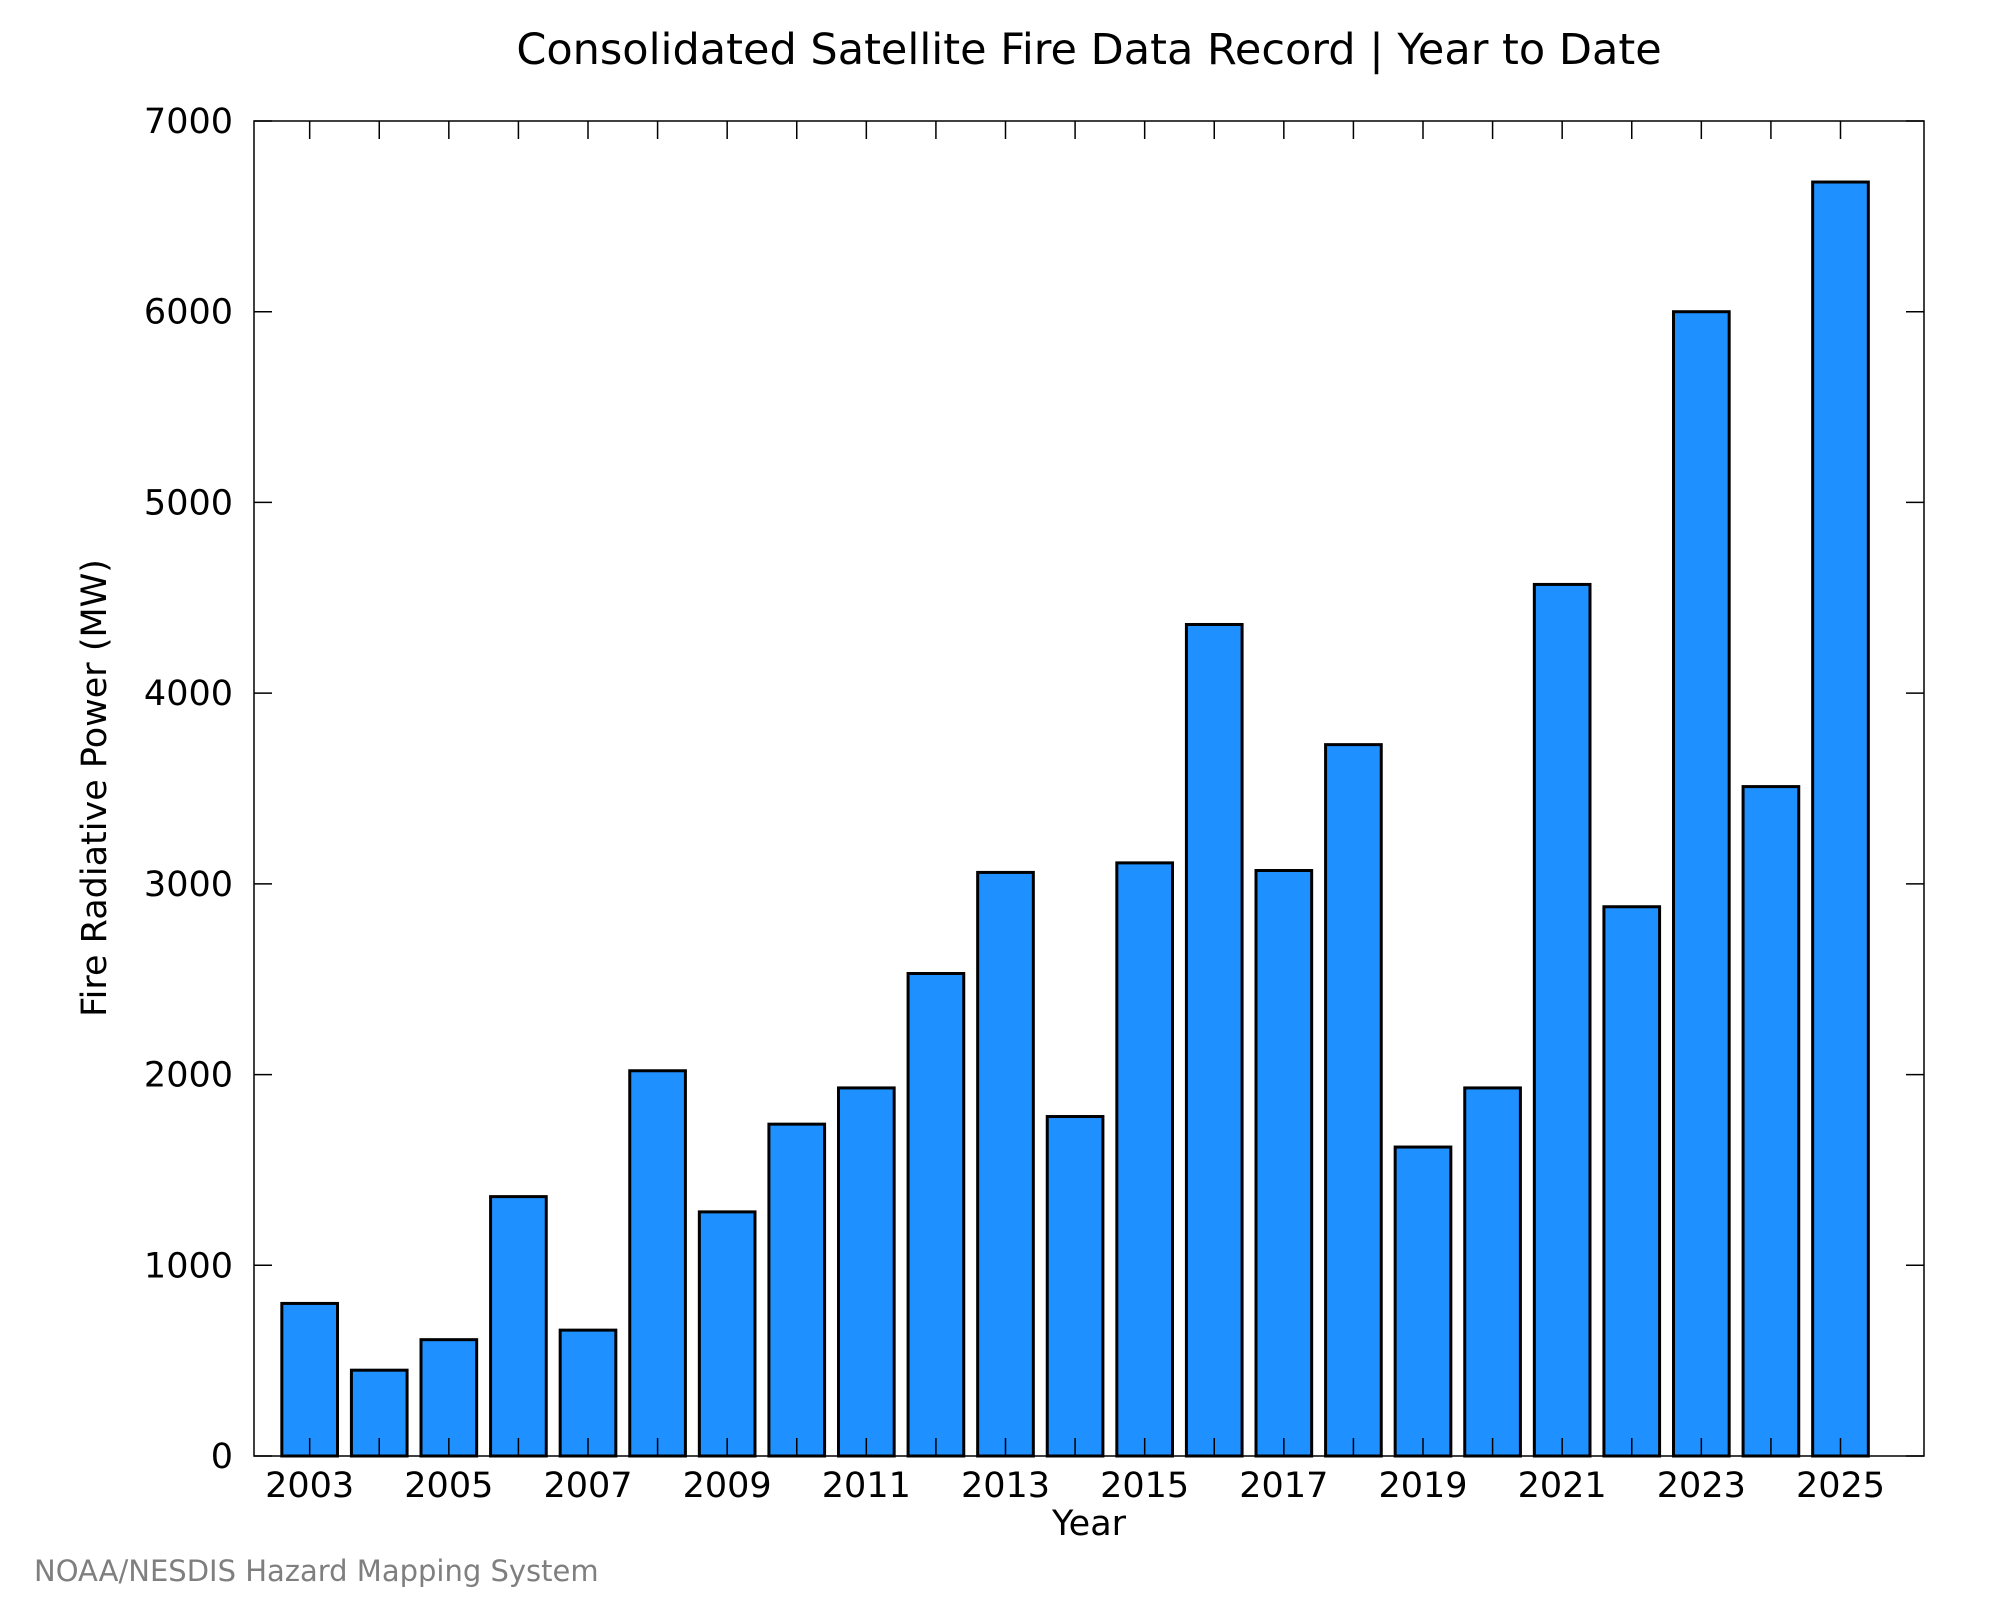 This screenshot has height=1600, width=2000. I want to click on x-tick-label: 2003, so click(309, 1486).